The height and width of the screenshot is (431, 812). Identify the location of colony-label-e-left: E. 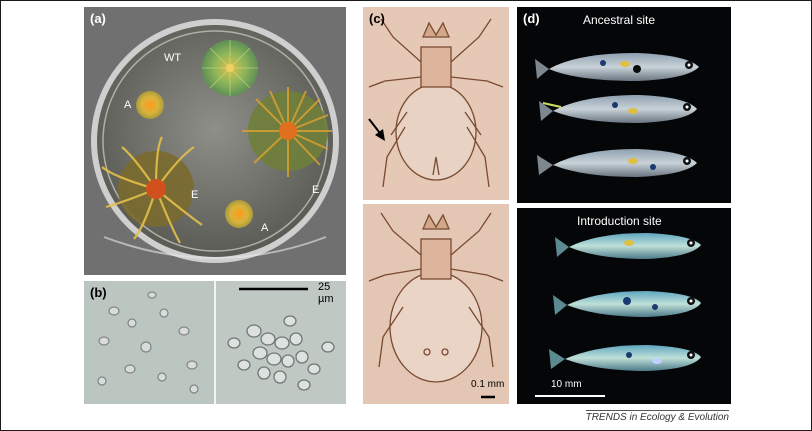
(195, 195).